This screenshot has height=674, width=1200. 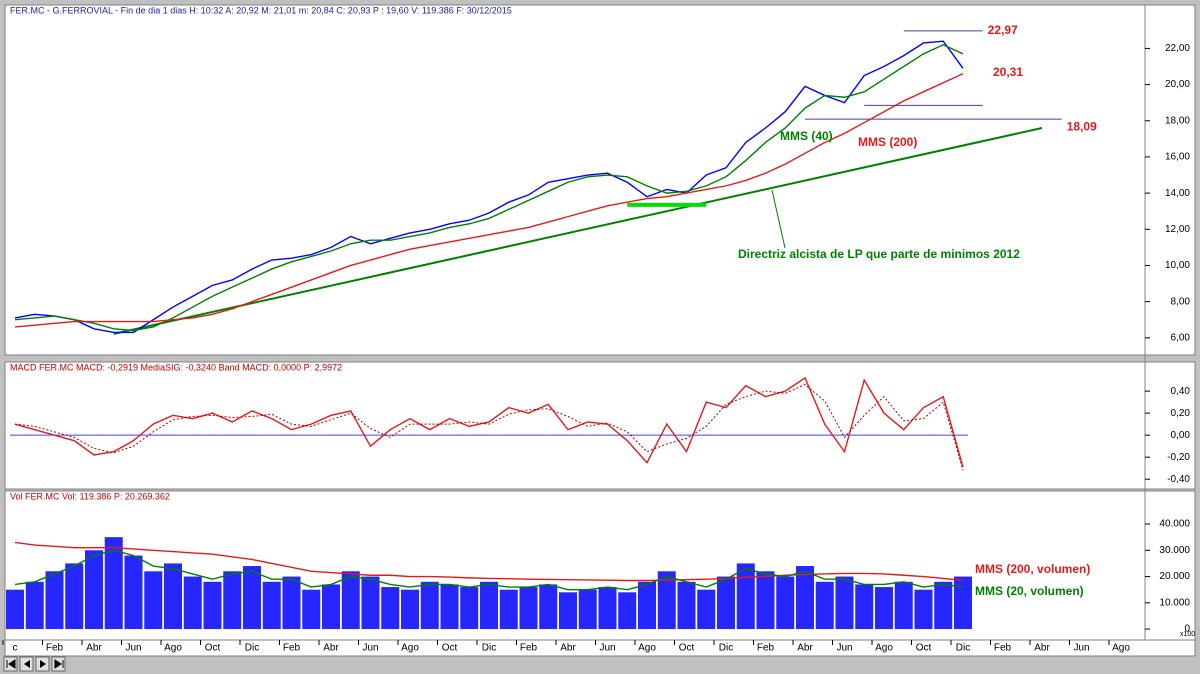 What do you see at coordinates (1181, 413) in the screenshot?
I see `y-tick-label: 0,20` at bounding box center [1181, 413].